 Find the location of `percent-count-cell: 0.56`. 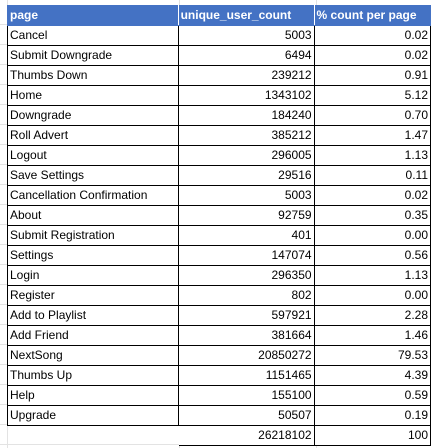

percent-count-cell: 0.56 is located at coordinates (372, 255).